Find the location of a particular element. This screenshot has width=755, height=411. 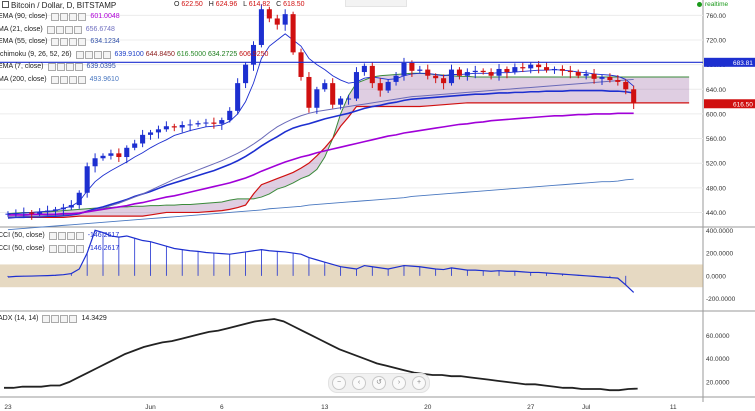

legend-ma-200: MA (200, close) 493.9610 is located at coordinates (59, 79).